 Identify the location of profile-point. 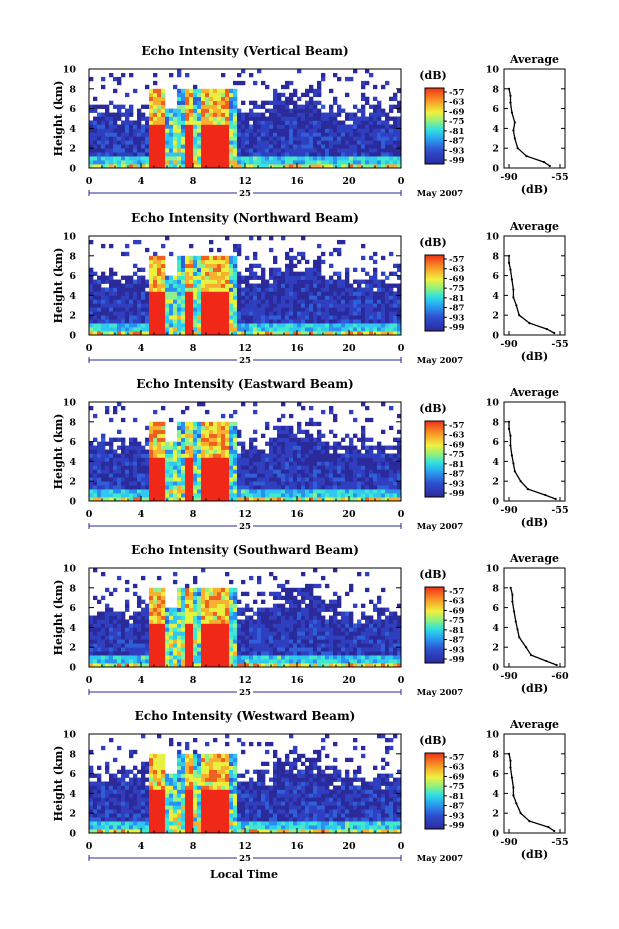
(513, 289).